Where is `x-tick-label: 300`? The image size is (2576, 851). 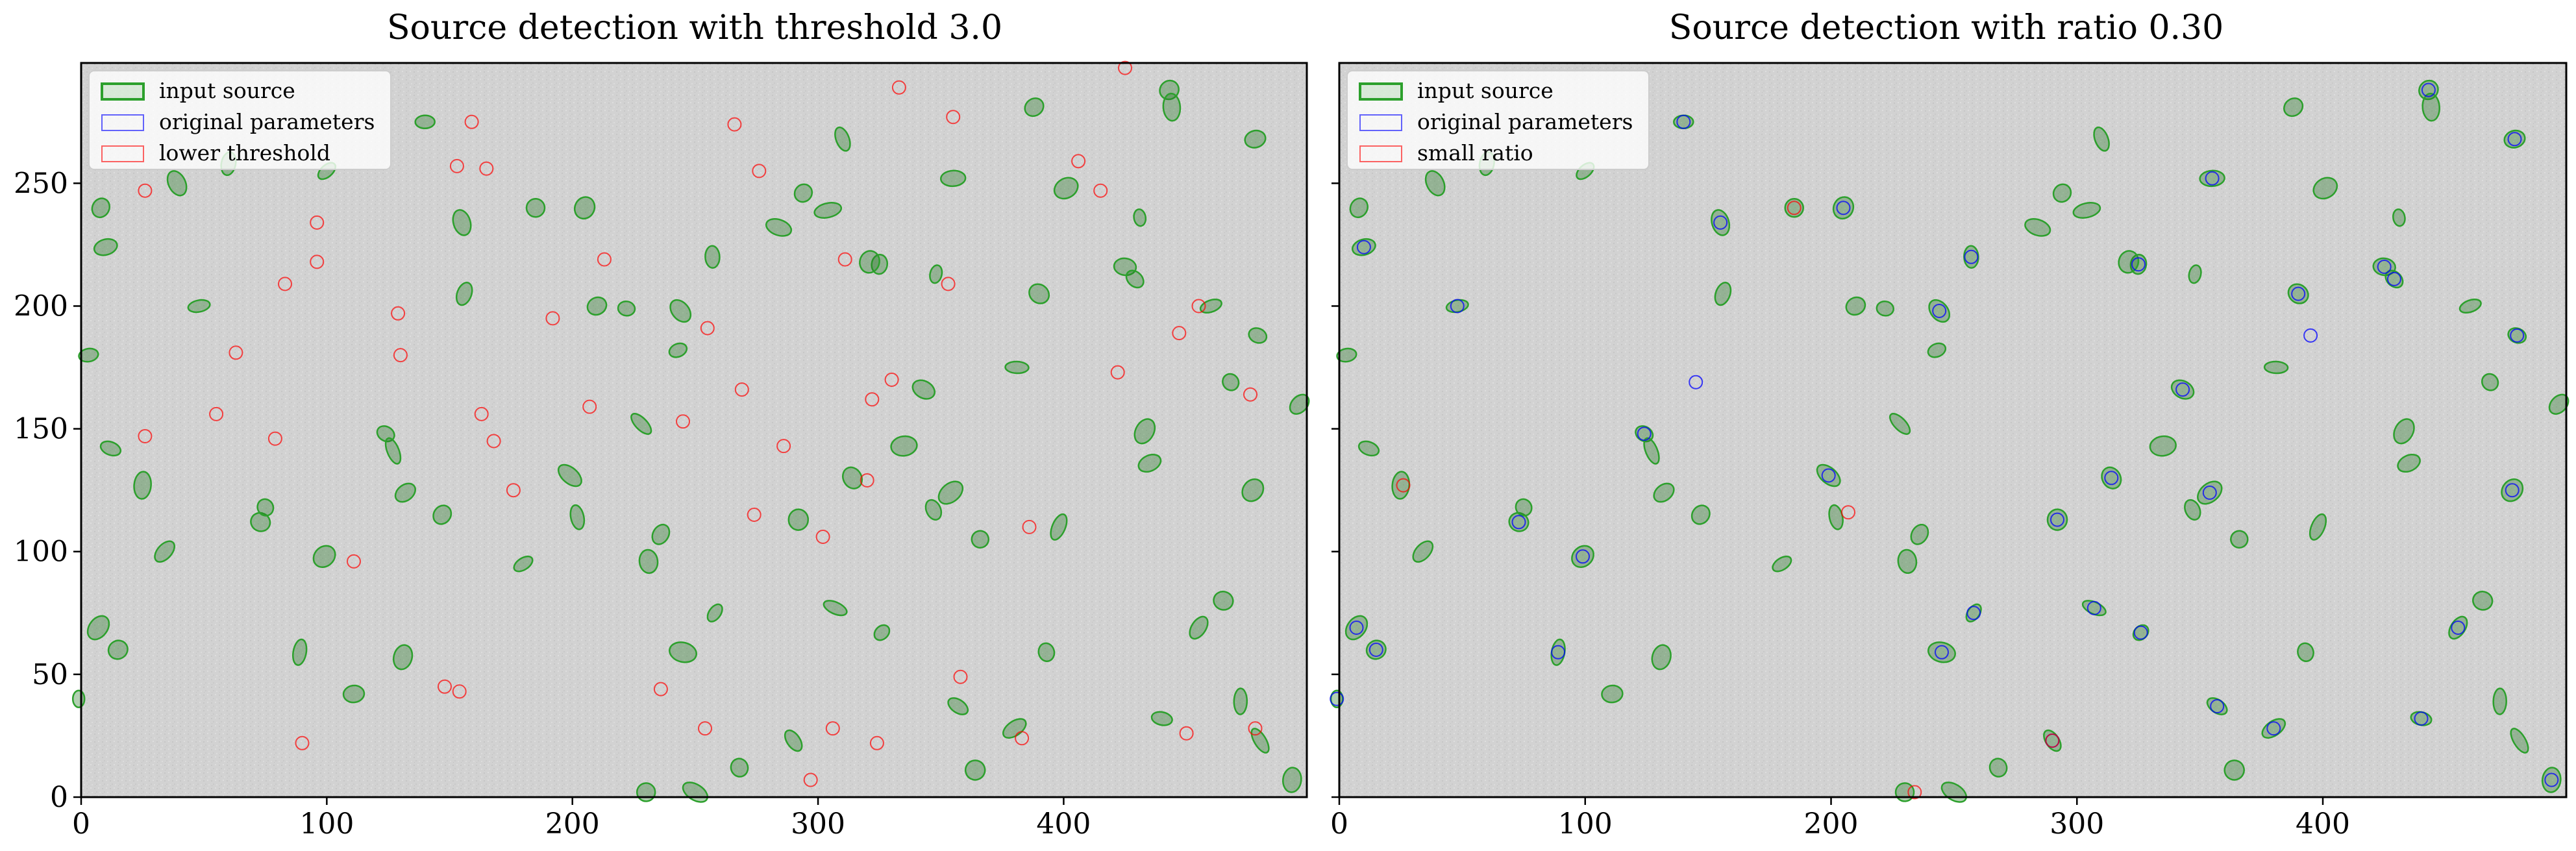 x-tick-label: 300 is located at coordinates (818, 824).